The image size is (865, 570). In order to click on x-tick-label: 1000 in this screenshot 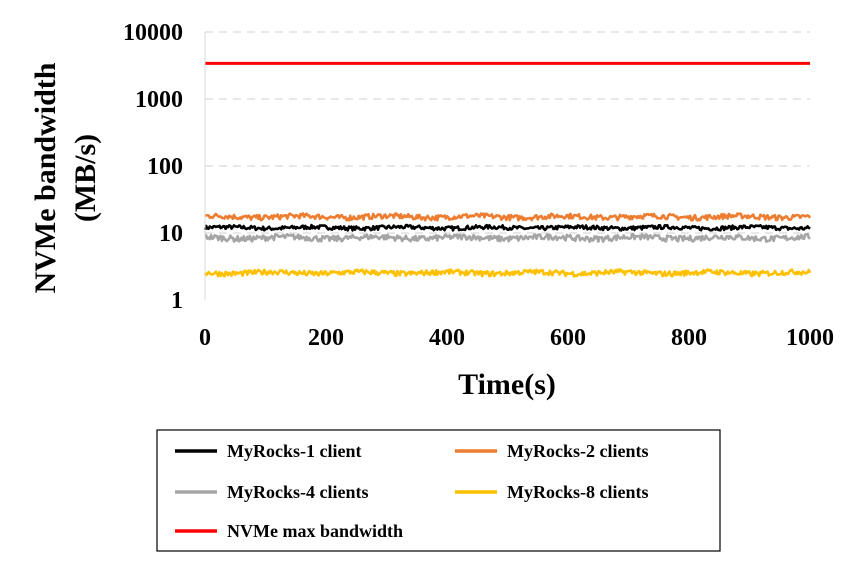, I will do `click(810, 338)`.